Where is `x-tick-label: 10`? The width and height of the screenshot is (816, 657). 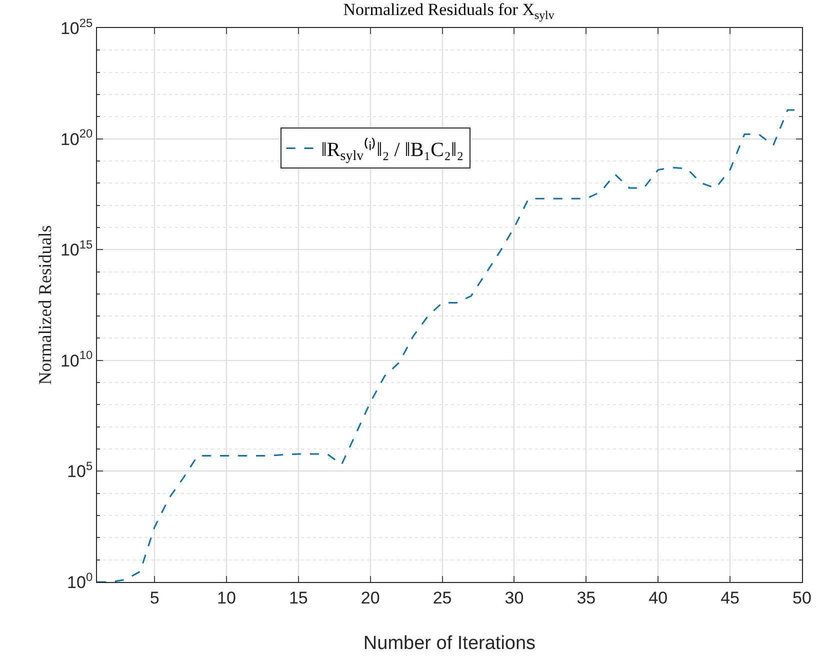 x-tick-label: 10 is located at coordinates (226, 598).